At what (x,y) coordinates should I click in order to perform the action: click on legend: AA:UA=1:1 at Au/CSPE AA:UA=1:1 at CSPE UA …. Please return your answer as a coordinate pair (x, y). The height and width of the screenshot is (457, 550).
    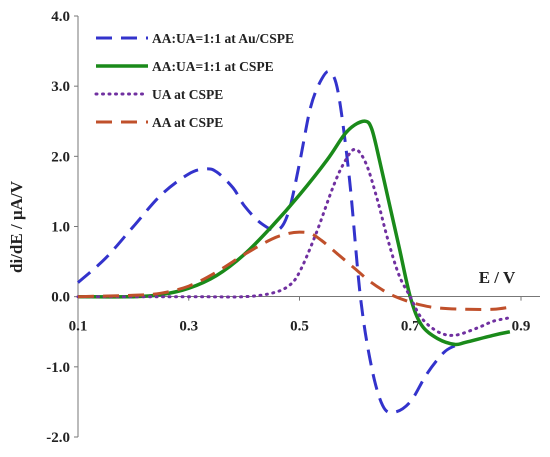
    Looking at the image, I should click on (194, 80).